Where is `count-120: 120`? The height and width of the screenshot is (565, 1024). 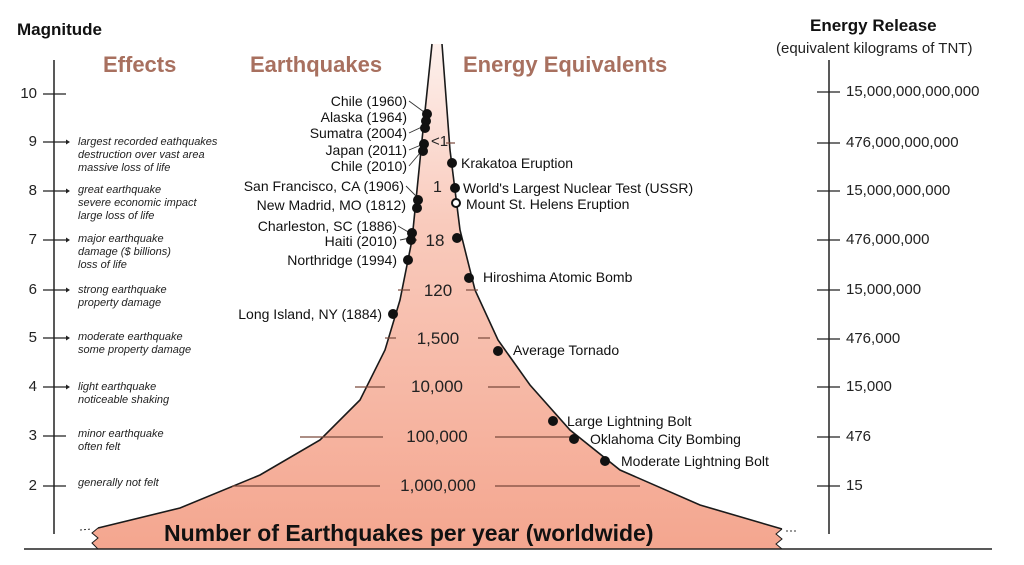
count-120: 120 is located at coordinates (438, 290).